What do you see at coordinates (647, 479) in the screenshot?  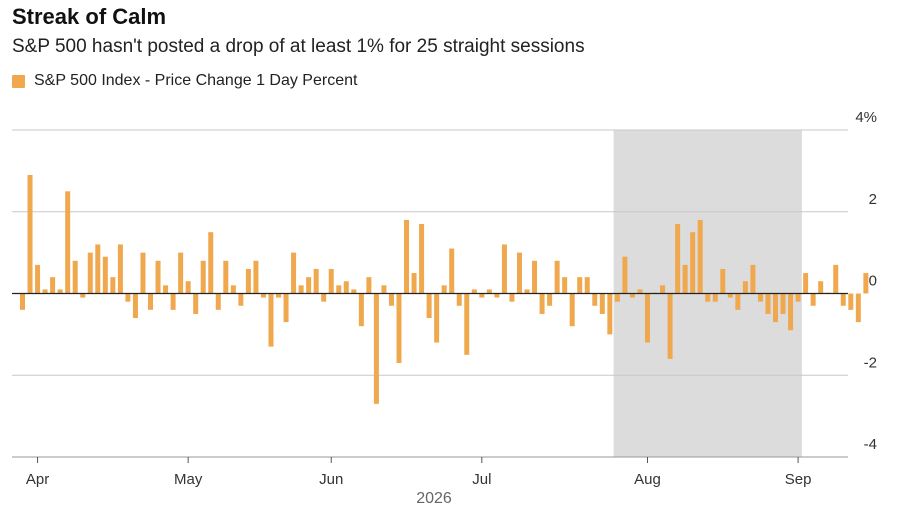 I see `x-tick-label: Aug` at bounding box center [647, 479].